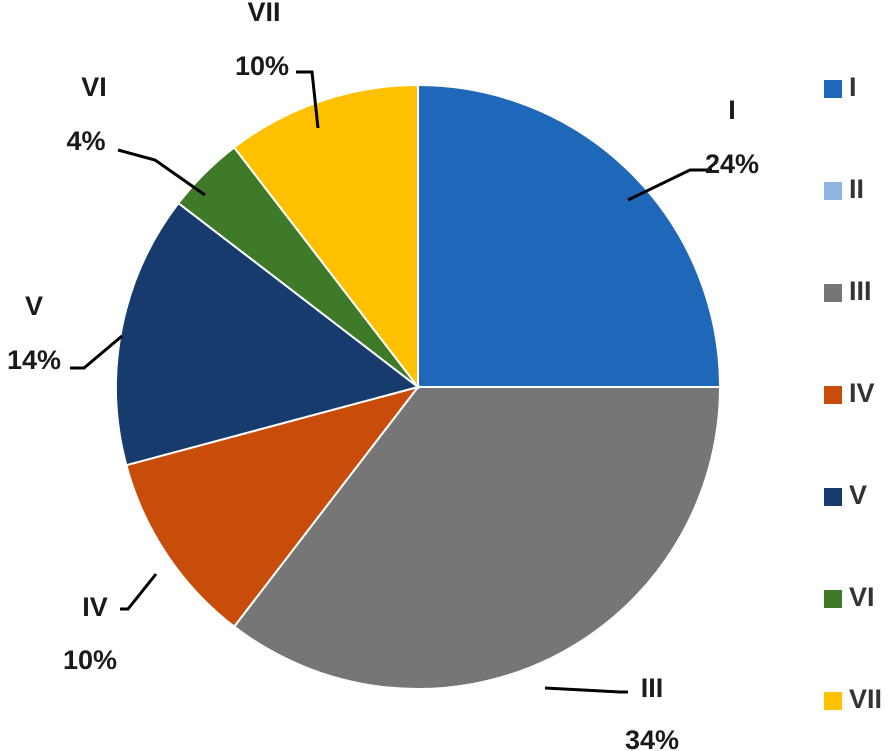  Describe the element at coordinates (833, 395) in the screenshot. I see `legend-swatch-iv` at that location.